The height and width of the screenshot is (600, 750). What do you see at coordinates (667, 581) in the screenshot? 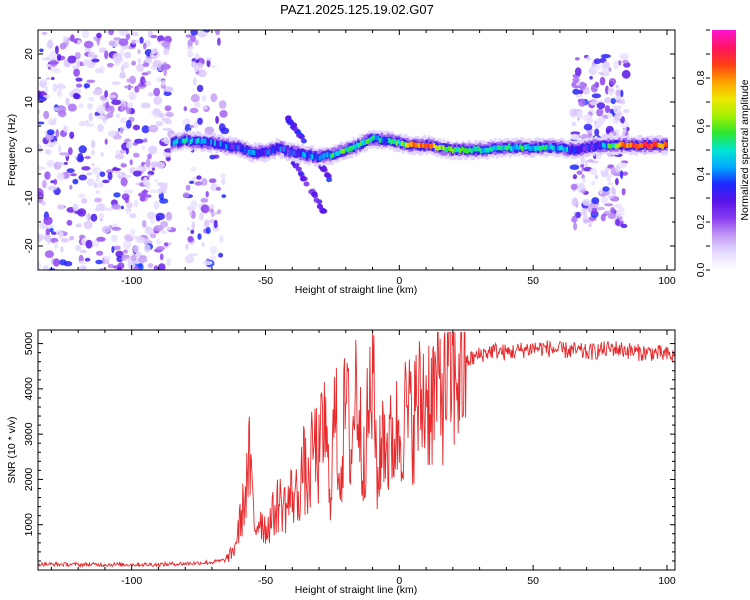
I see `x-tick-label: 100` at bounding box center [667, 581].